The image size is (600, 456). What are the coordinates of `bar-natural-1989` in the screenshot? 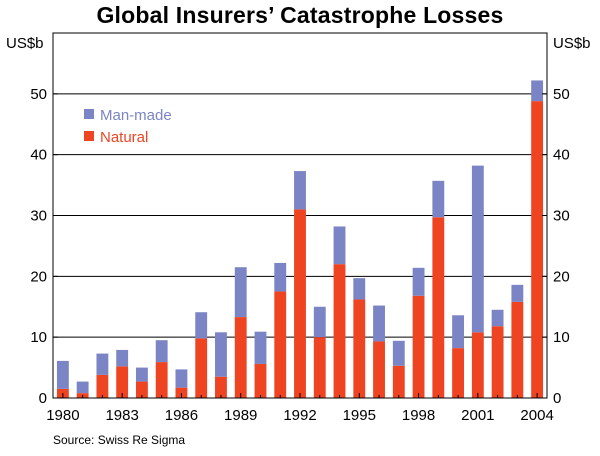 It's located at (240, 357).